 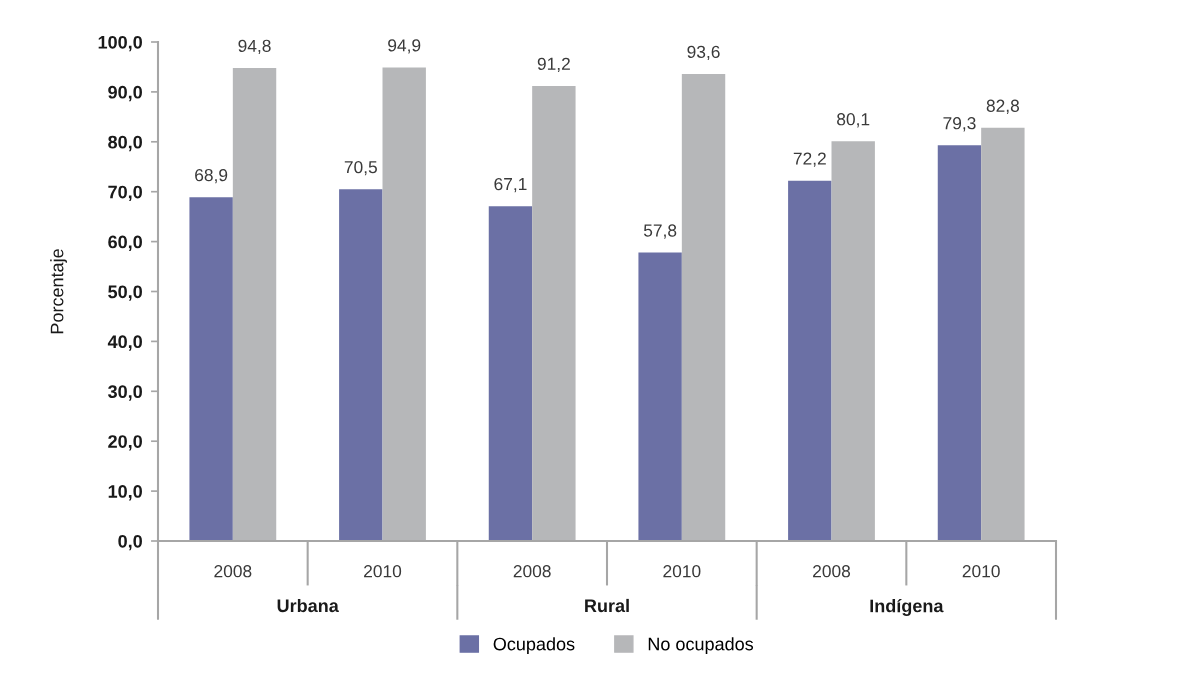 I want to click on legend-label: No ocupados, so click(x=701, y=646).